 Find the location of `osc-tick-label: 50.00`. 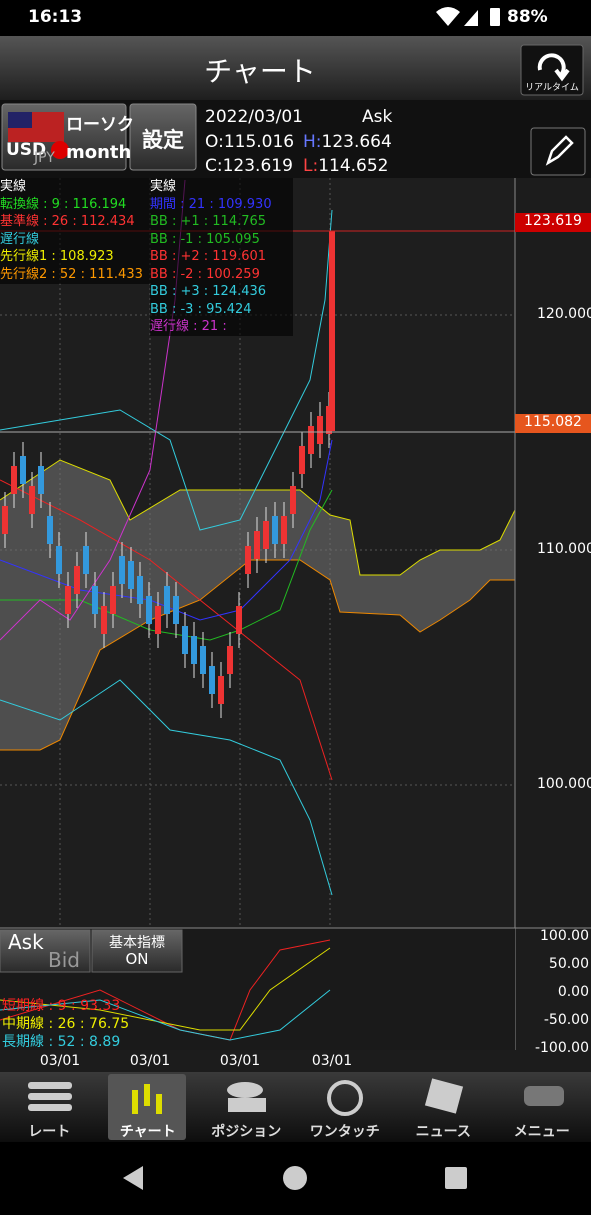

osc-tick-label: 50.00 is located at coordinates (568, 964).